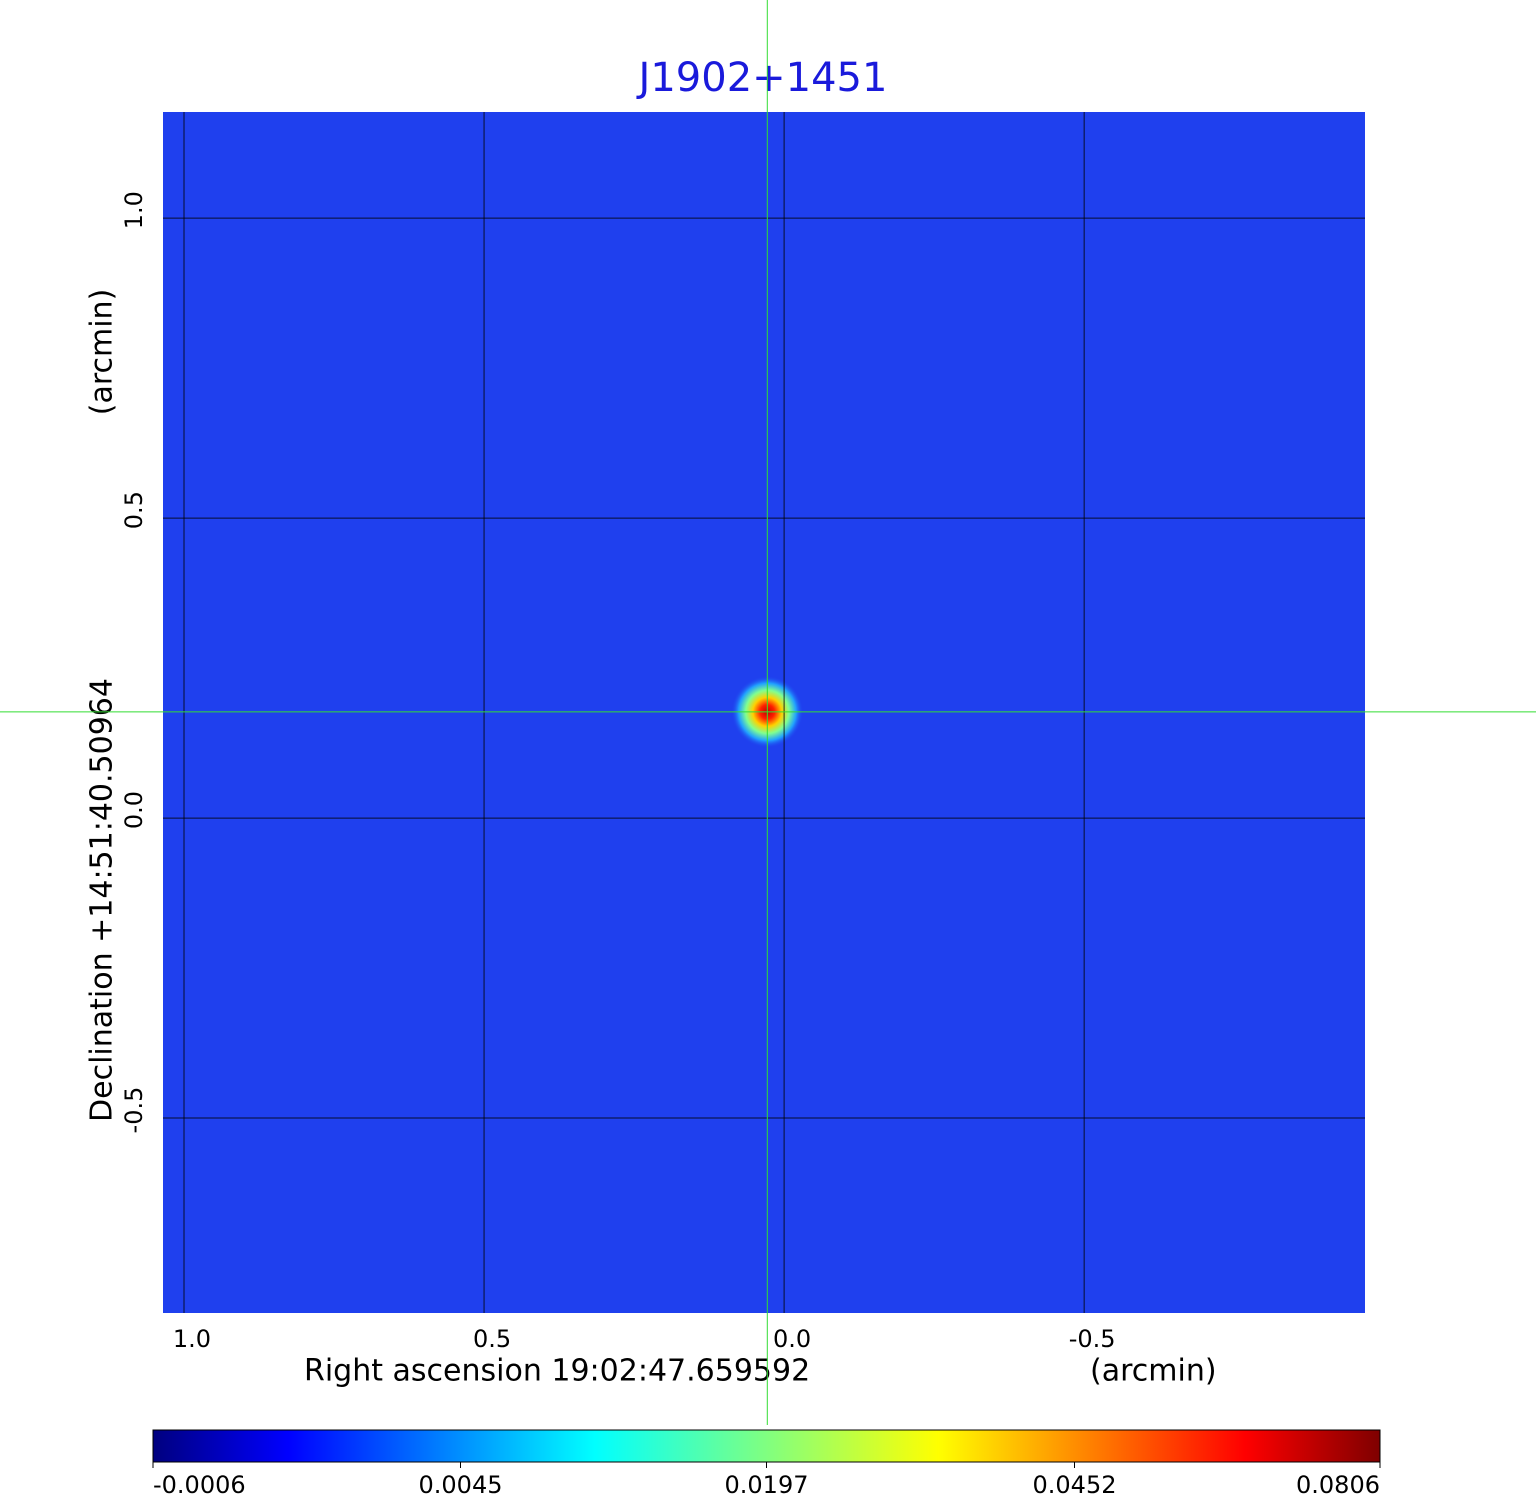  What do you see at coordinates (102, 900) in the screenshot?
I see `y-axis-label: Declination +14:51:40.50964` at bounding box center [102, 900].